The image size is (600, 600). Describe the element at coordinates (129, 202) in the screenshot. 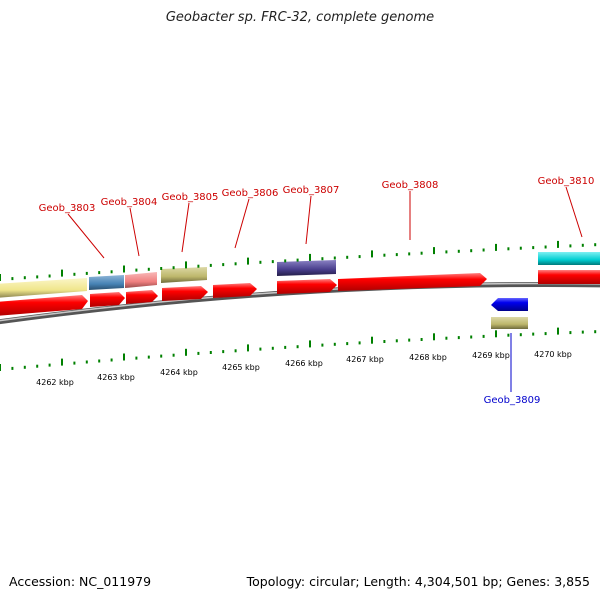

I see `gene-label: Geob_3804` at that location.